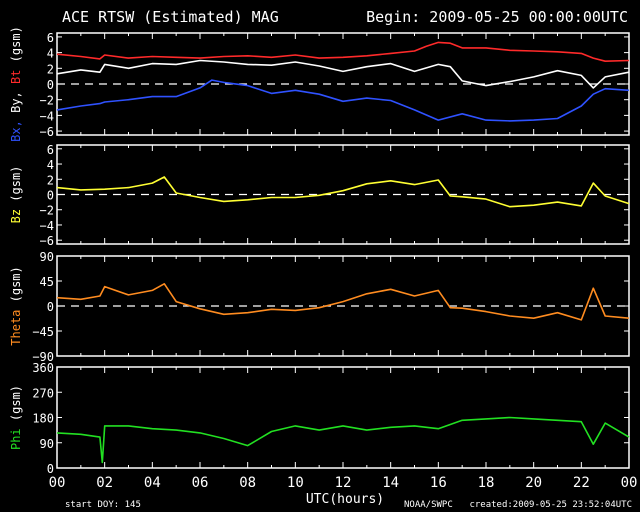 Image resolution: width=640 pixels, height=512 pixels. What do you see at coordinates (343, 192) in the screenshot?
I see `series-bz` at bounding box center [343, 192].